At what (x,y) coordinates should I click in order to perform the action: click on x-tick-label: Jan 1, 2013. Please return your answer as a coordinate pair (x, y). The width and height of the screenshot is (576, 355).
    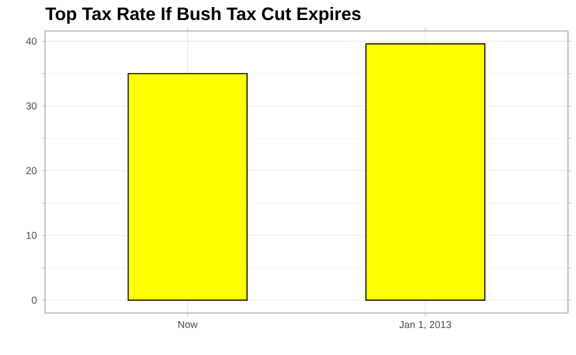
    Looking at the image, I should click on (425, 325).